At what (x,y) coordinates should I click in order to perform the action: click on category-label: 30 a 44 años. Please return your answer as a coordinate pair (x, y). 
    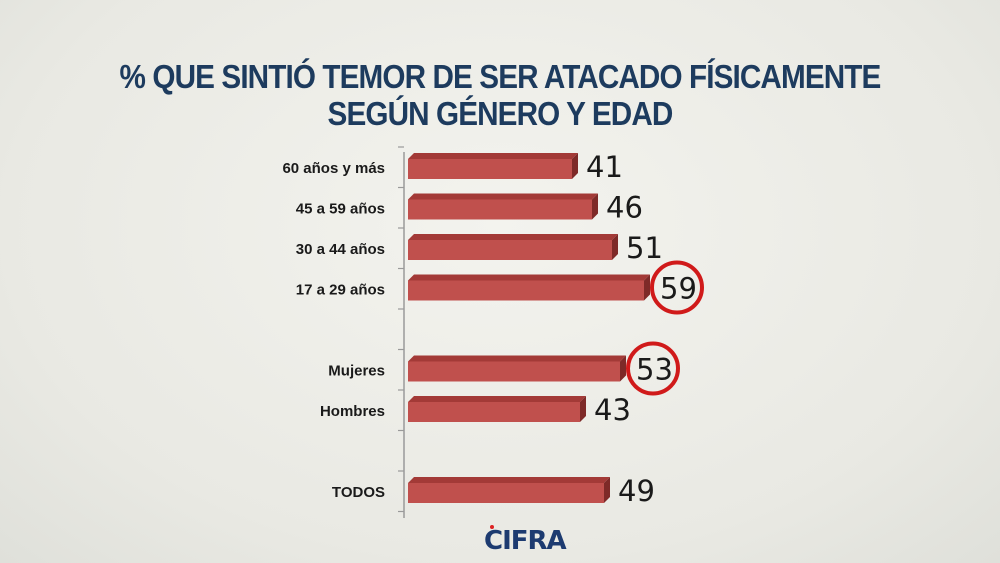
    Looking at the image, I should click on (340, 249).